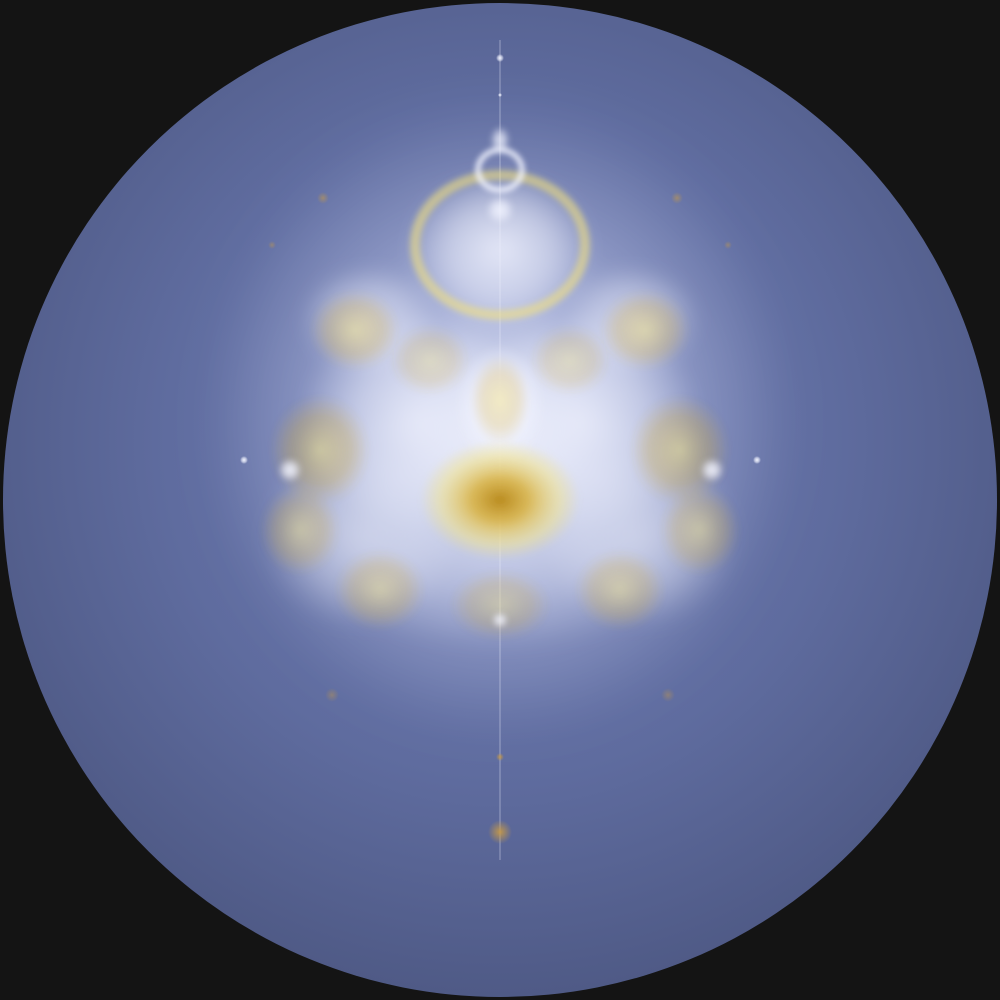 This screenshot has height=1000, width=1000. What do you see at coordinates (500, 295) in the screenshot?
I see `central-column` at bounding box center [500, 295].